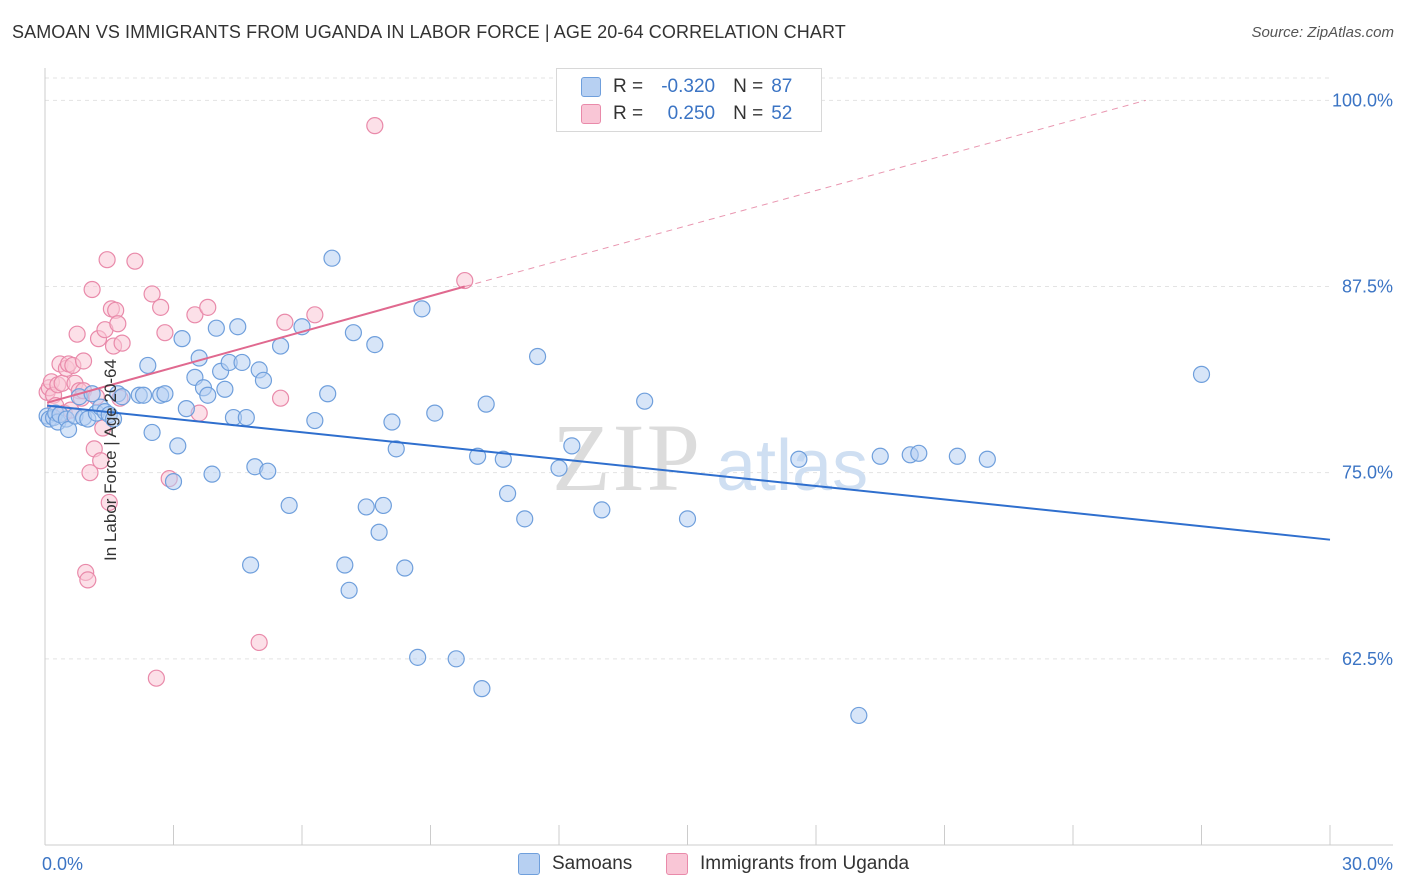 The image size is (1406, 892). I want to click on watermark-atlas: atlas, so click(792, 466).